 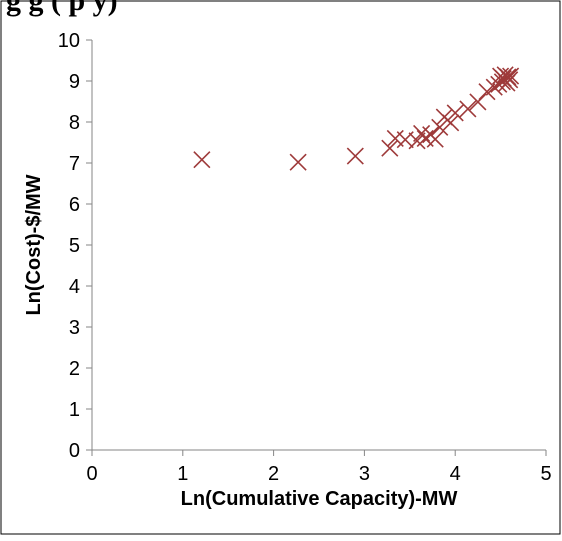 I want to click on x-tick-label: 4, so click(x=455, y=474).